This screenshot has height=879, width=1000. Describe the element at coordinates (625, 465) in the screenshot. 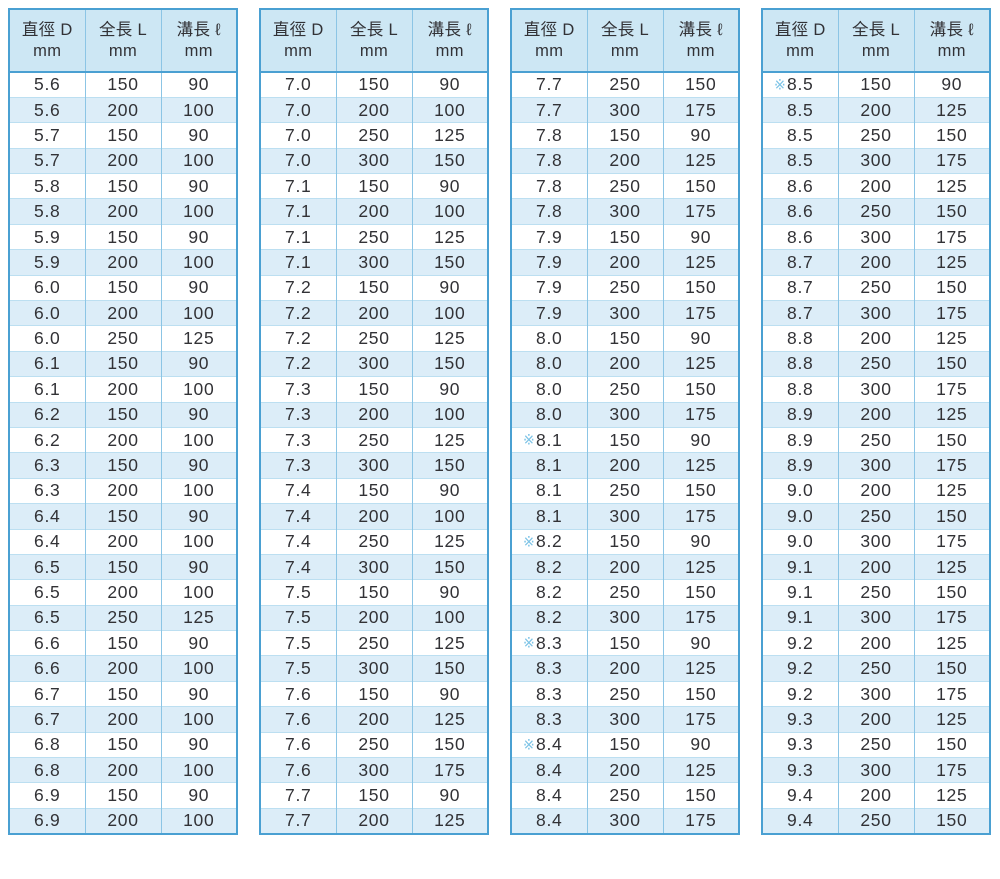

I see `table-row: 8.1 200 125` at that location.